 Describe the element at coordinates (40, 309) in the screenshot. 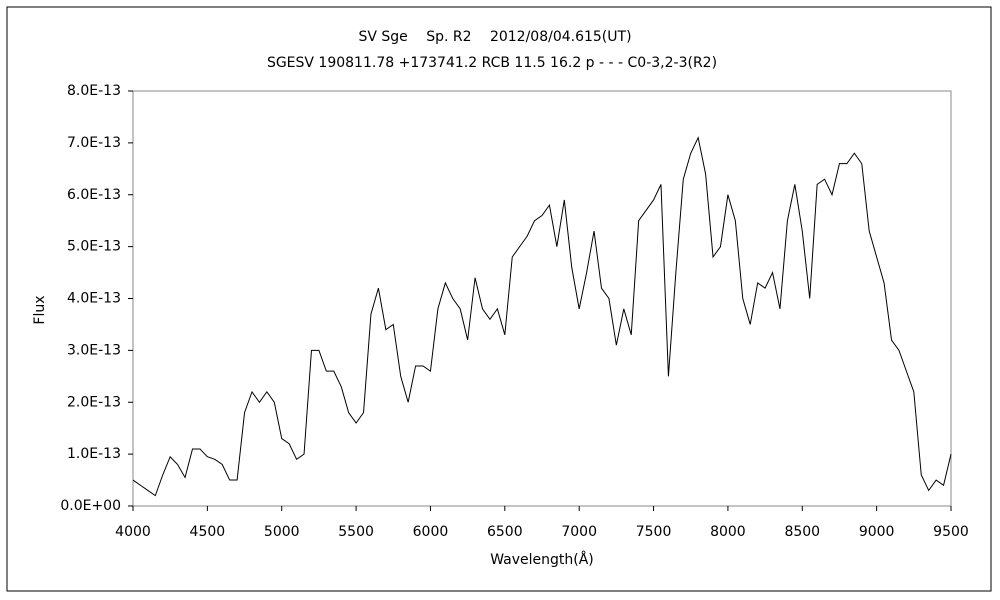

I see `y-axis-title: Flux` at that location.